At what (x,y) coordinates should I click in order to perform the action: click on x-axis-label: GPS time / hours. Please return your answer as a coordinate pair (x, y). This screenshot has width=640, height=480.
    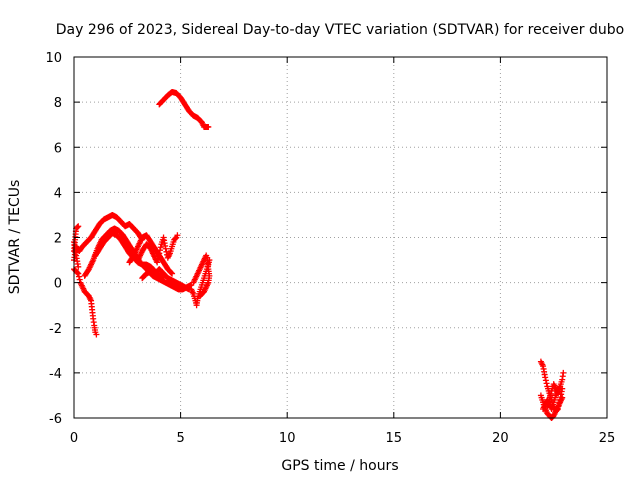
    Looking at the image, I should click on (339, 466).